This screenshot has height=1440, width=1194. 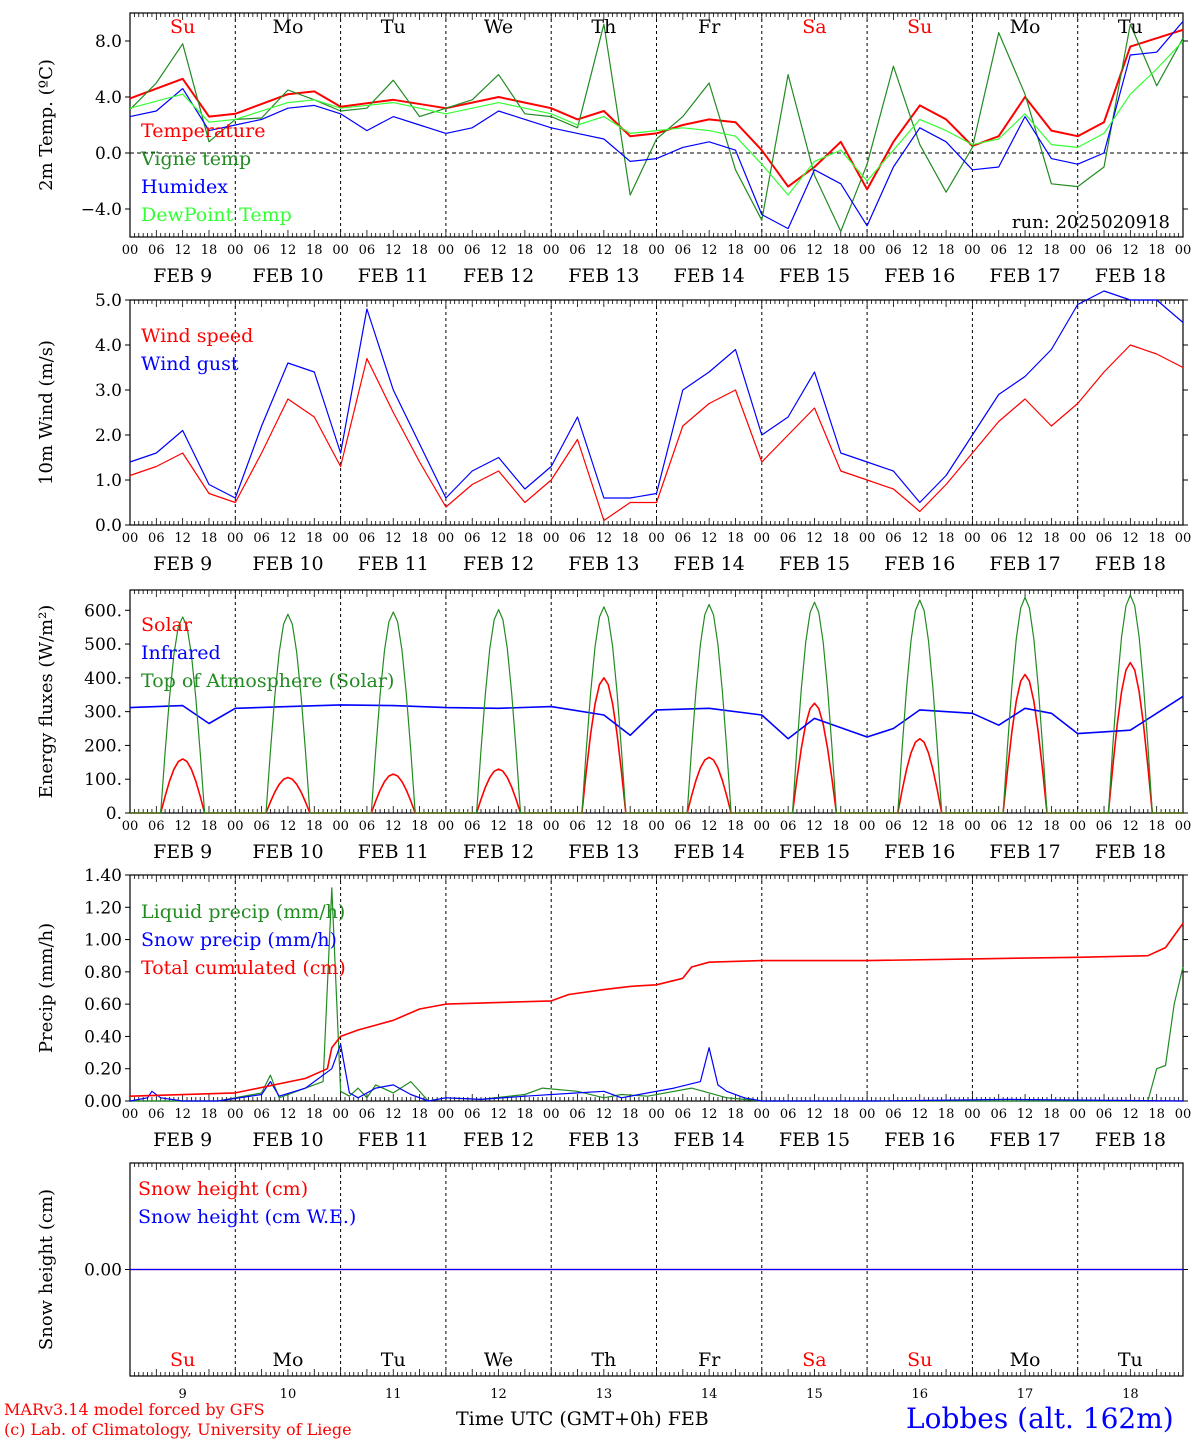 What do you see at coordinates (243, 968) in the screenshot?
I see `legend-entry: Total cumulated (cm)` at bounding box center [243, 968].